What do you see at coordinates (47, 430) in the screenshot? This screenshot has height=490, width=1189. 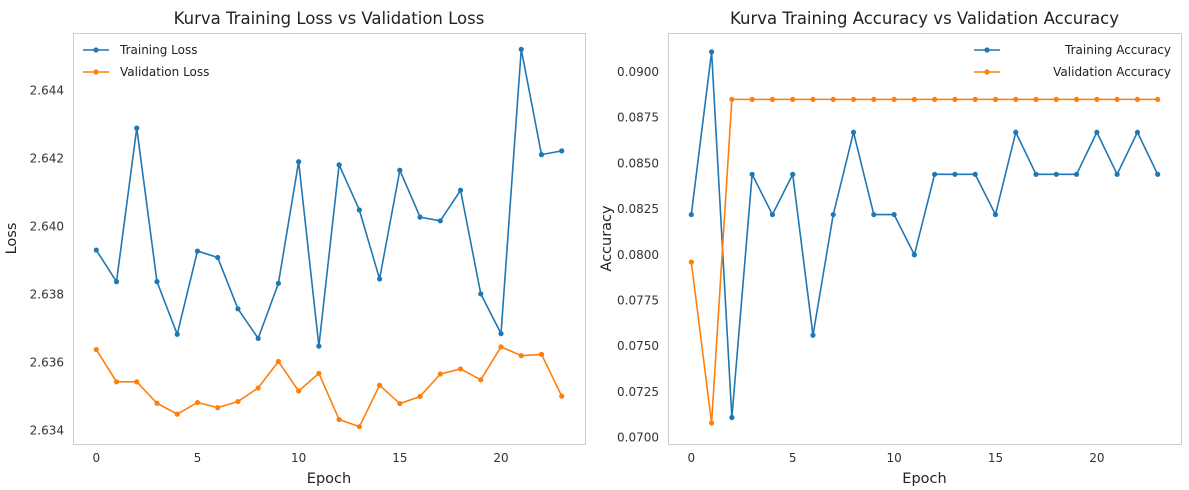 I see `y-tick-label: 2.634` at bounding box center [47, 430].